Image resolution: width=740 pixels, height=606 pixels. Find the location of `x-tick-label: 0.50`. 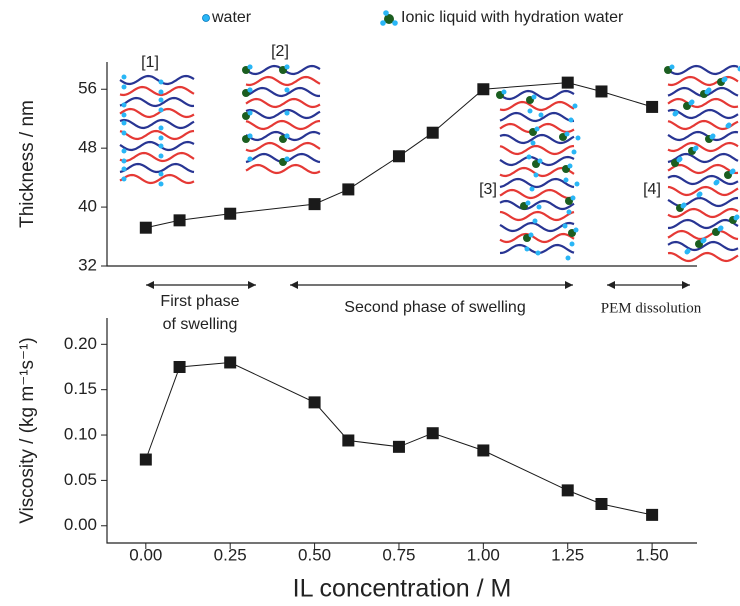

x-tick-label: 0.50 is located at coordinates (314, 554).